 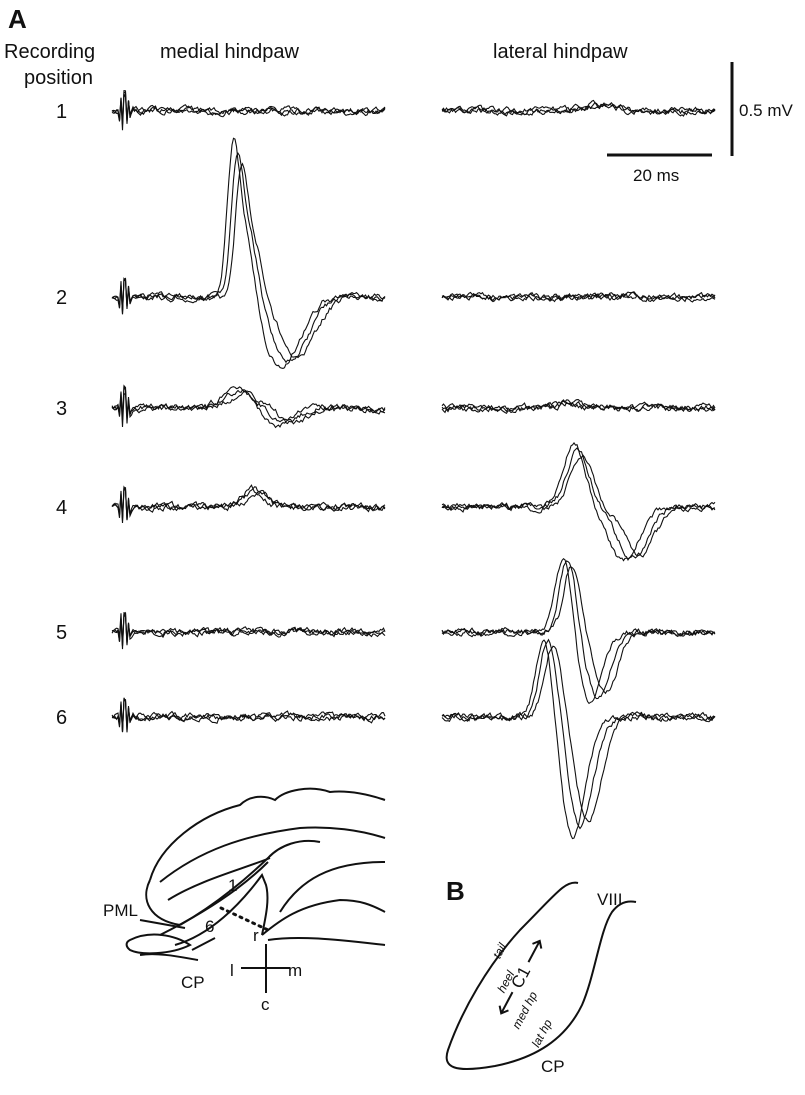 What do you see at coordinates (766, 110) in the screenshot?
I see `scale-label: 0.5 mV` at bounding box center [766, 110].